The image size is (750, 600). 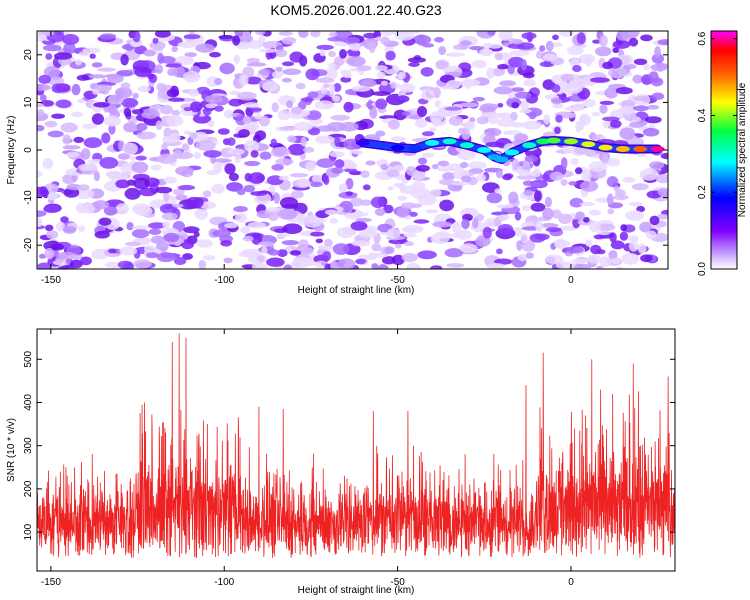 I want to click on colorbar-ticks: 0.0 0.2 0.4 0.6, so click(x=717, y=153).